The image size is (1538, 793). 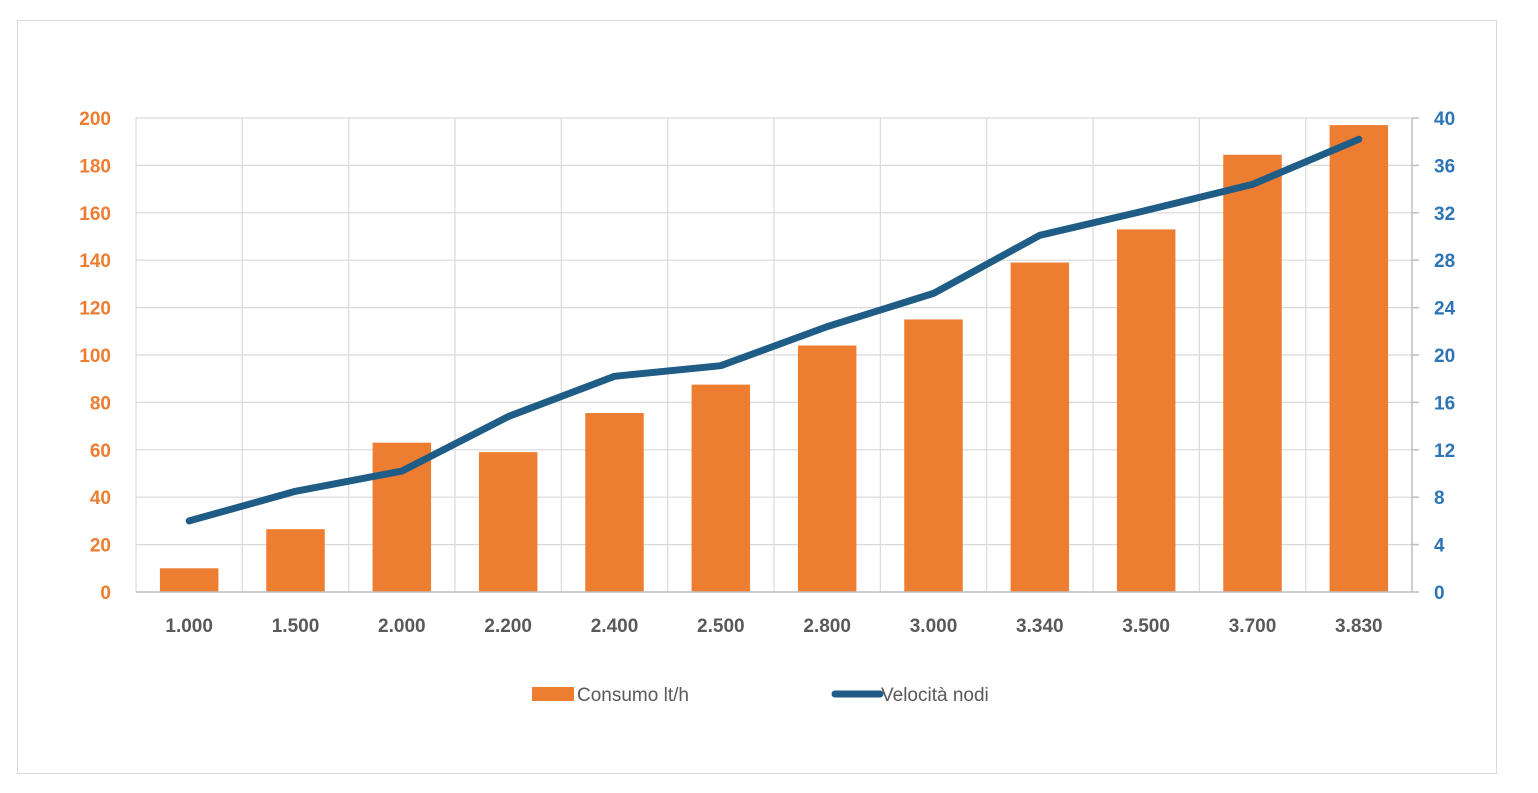 I want to click on right-tick-label: 32, so click(x=1444, y=214).